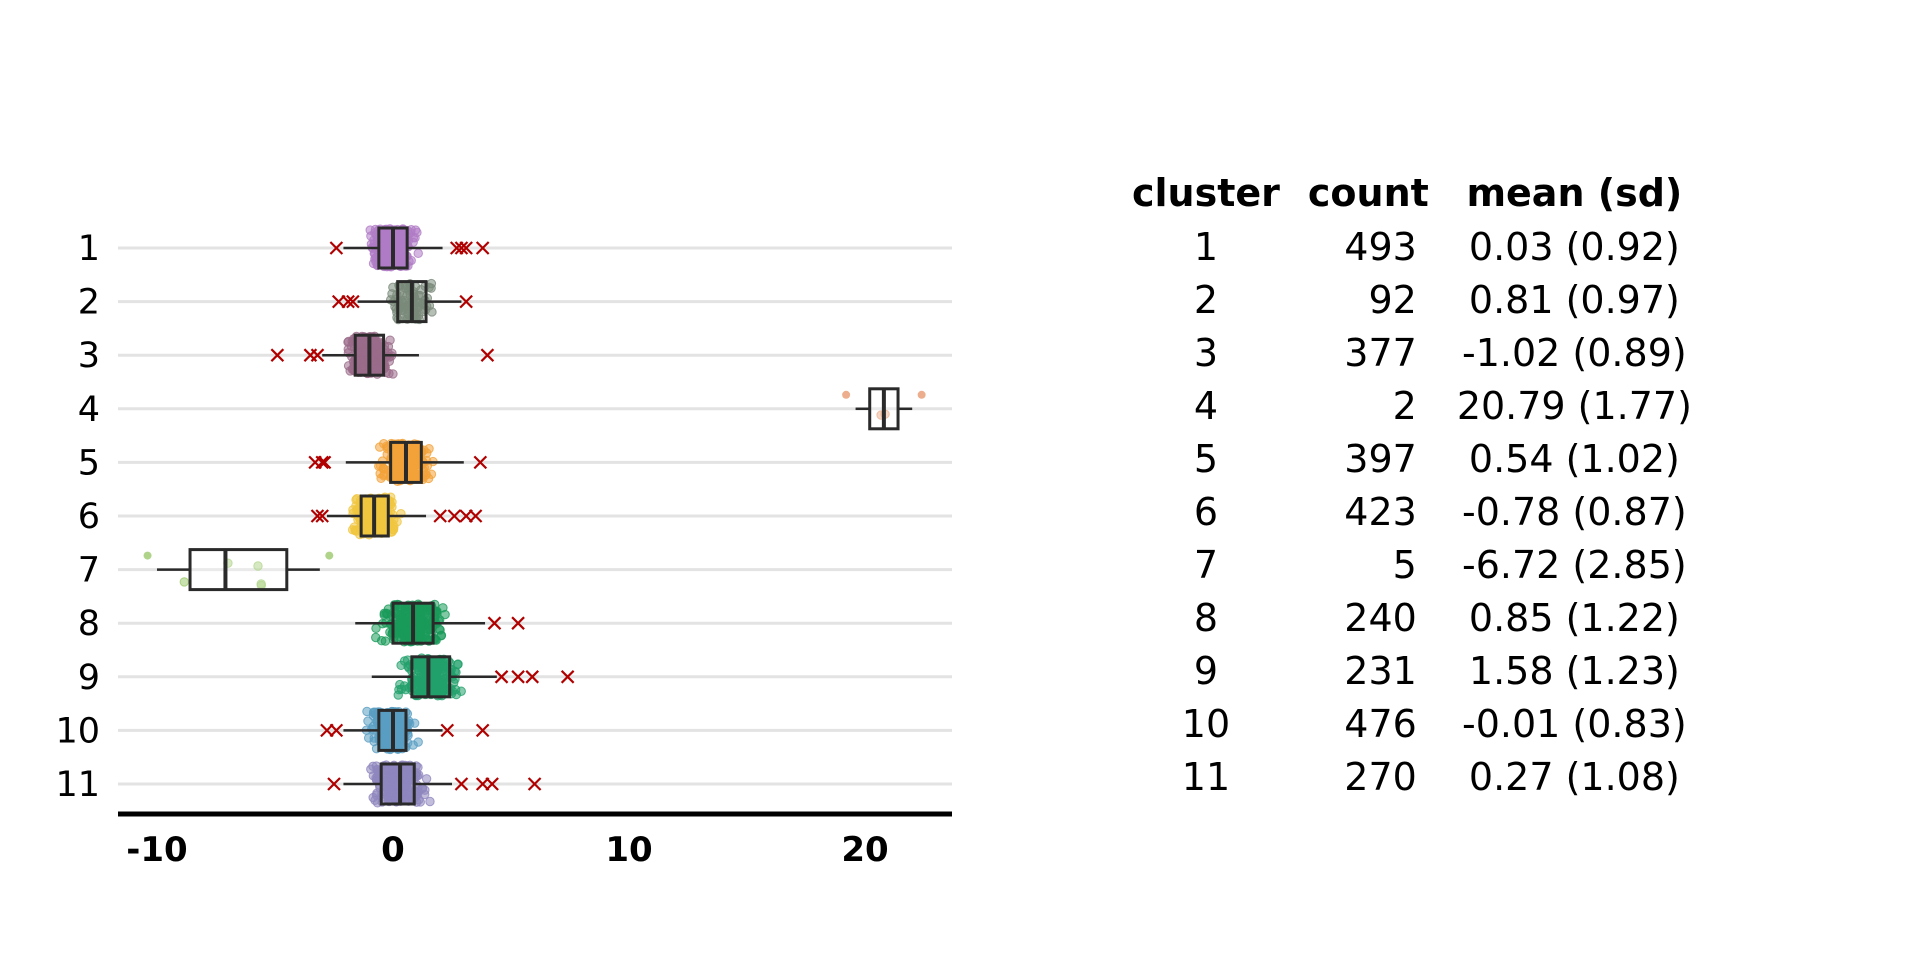 The image size is (1920, 960). I want to click on cell-count: 231, so click(1380, 670).